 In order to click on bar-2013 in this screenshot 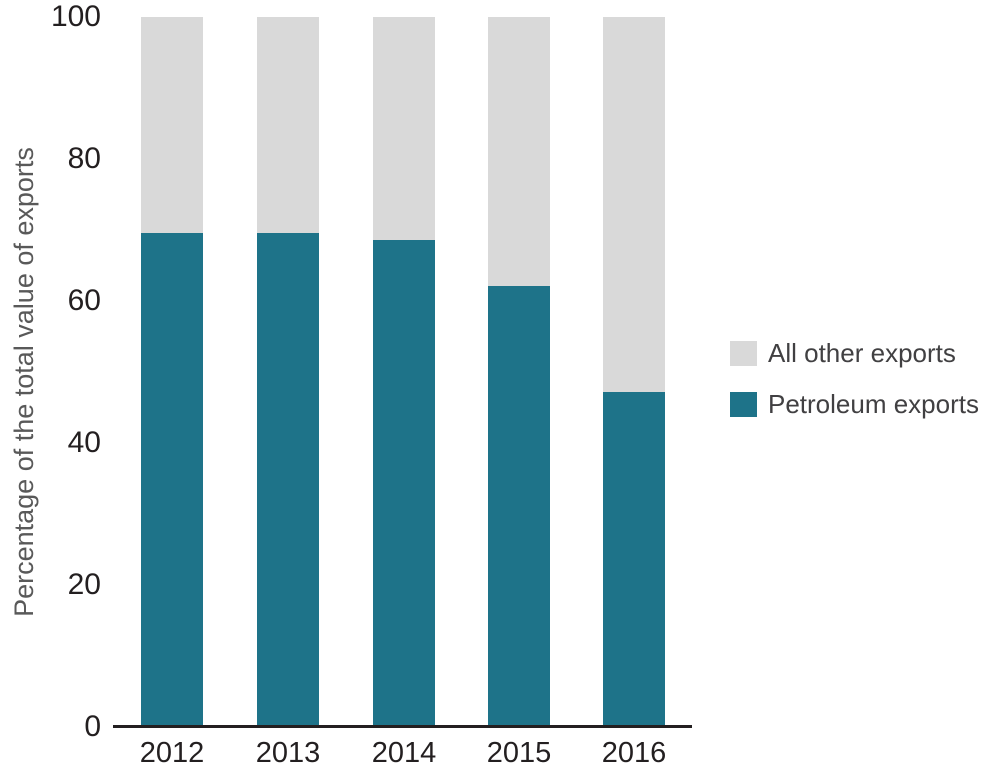, I will do `click(288, 371)`.